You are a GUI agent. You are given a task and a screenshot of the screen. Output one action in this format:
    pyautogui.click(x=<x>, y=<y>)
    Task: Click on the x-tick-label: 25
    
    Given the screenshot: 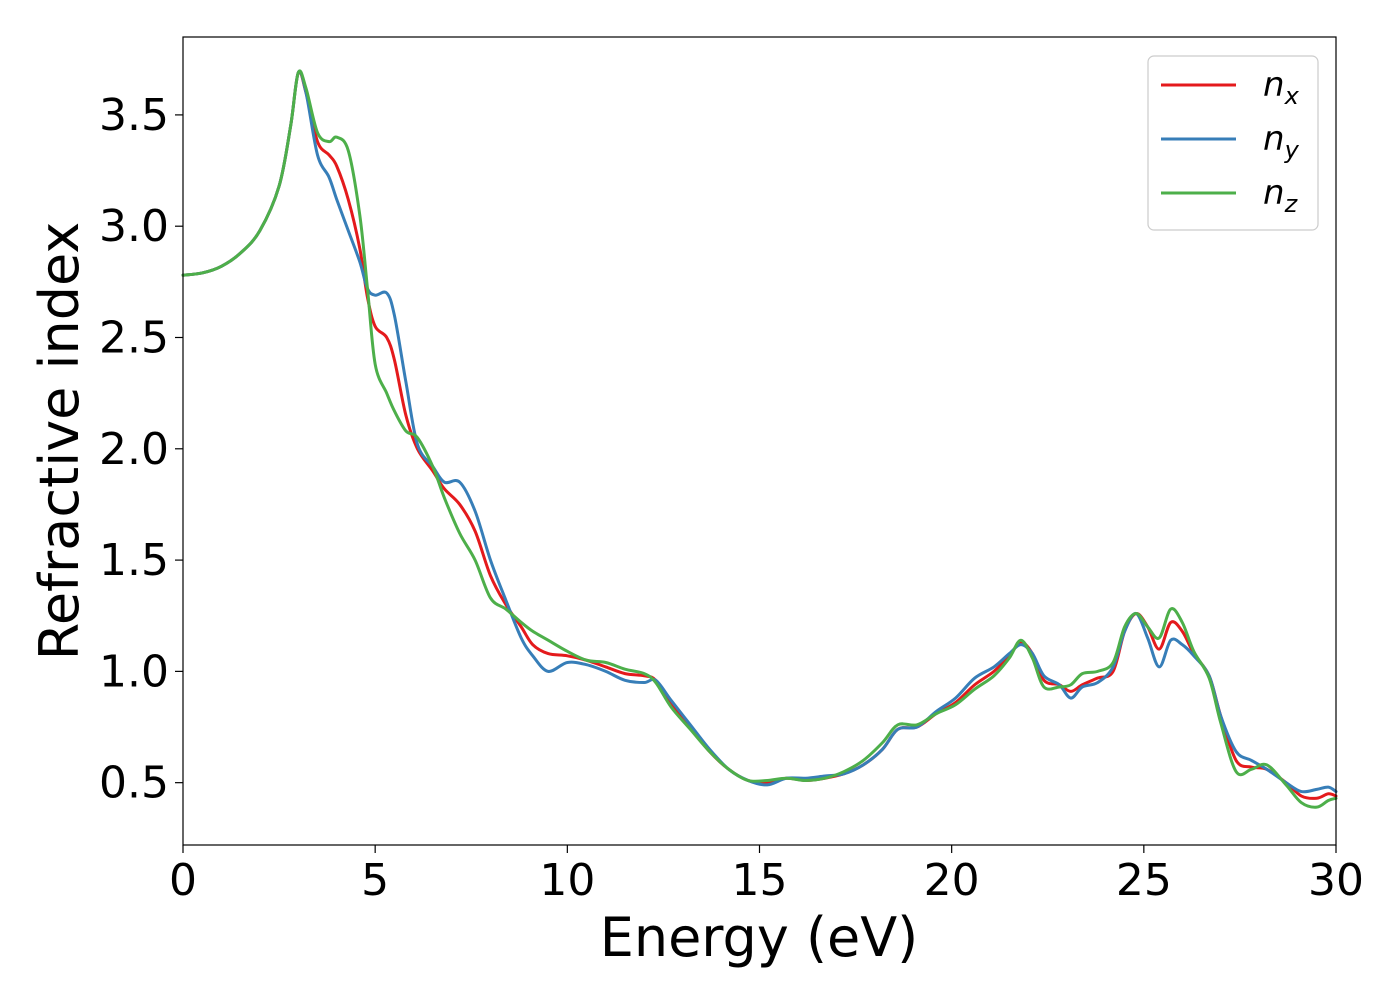 What is the action you would take?
    pyautogui.click(x=1144, y=880)
    